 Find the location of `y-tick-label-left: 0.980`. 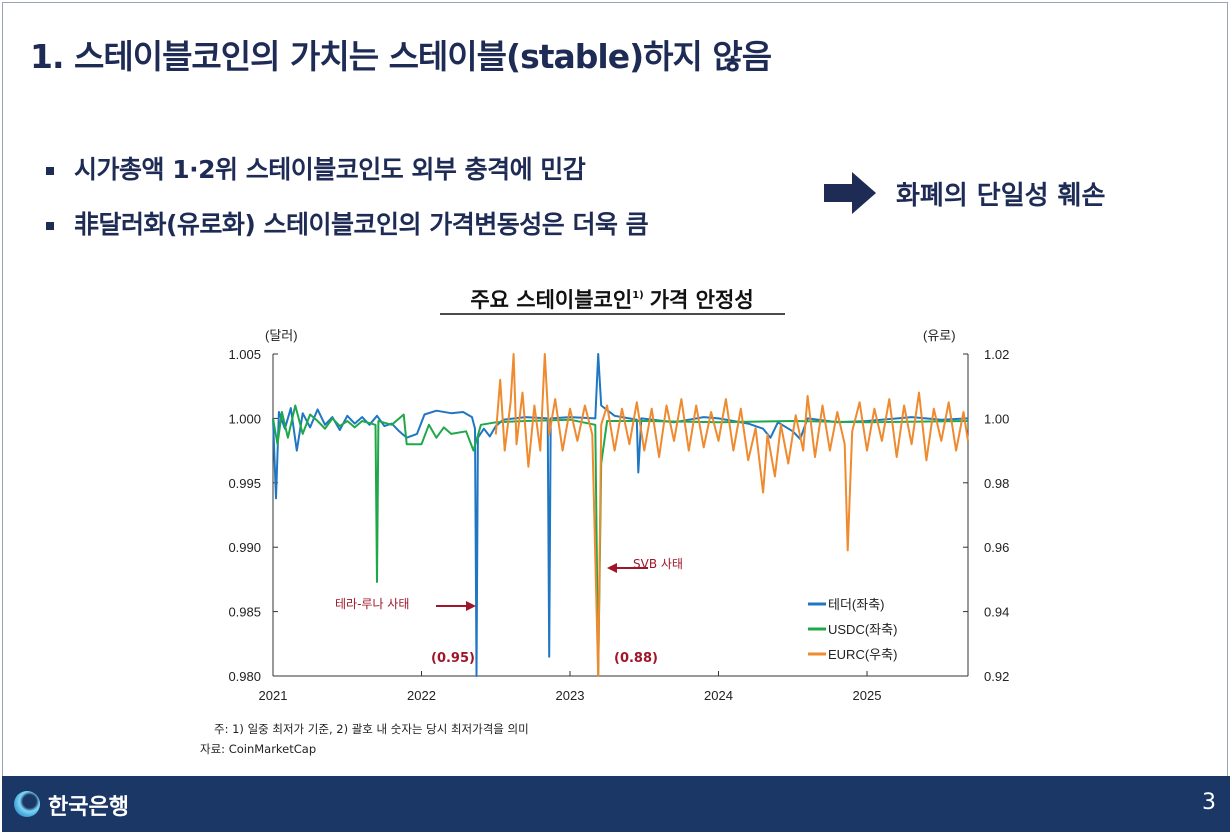

y-tick-label-left: 0.980 is located at coordinates (244, 676).